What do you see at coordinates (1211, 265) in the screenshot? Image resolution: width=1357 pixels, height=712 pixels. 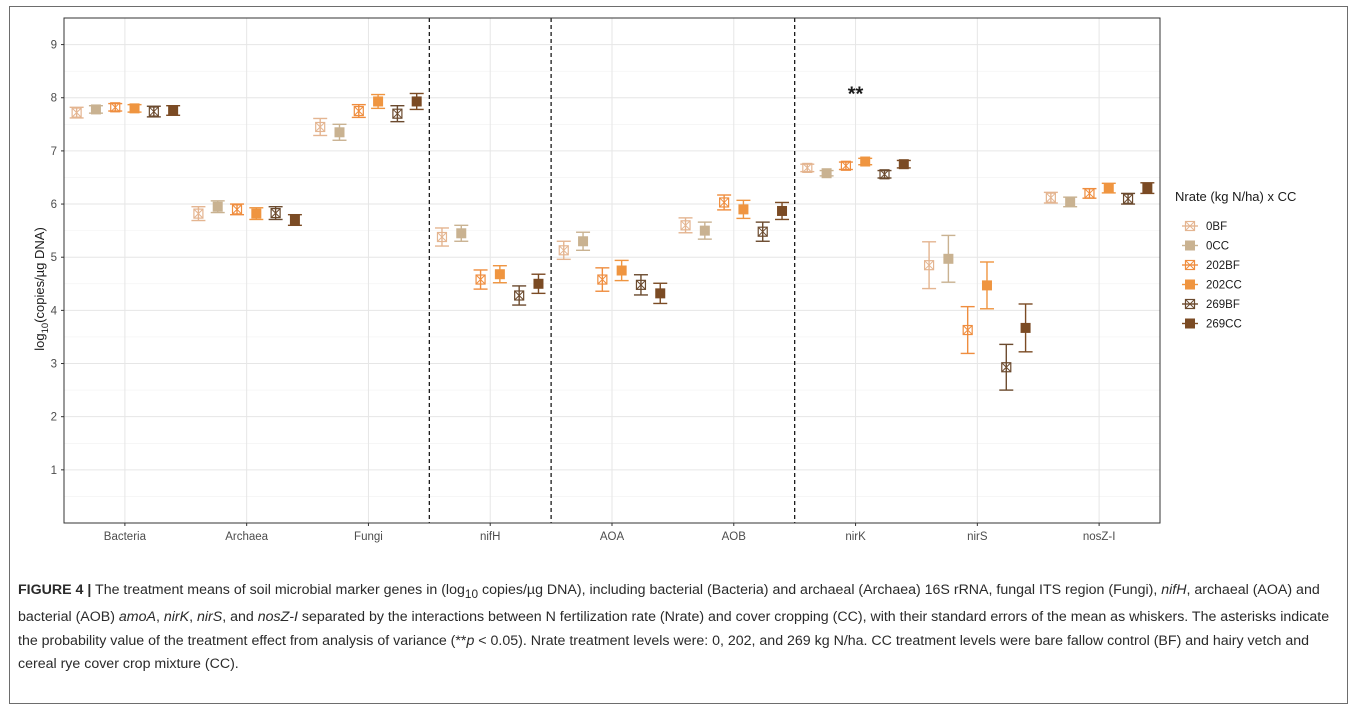 I see `legend-item-202BF: 202BF` at bounding box center [1211, 265].